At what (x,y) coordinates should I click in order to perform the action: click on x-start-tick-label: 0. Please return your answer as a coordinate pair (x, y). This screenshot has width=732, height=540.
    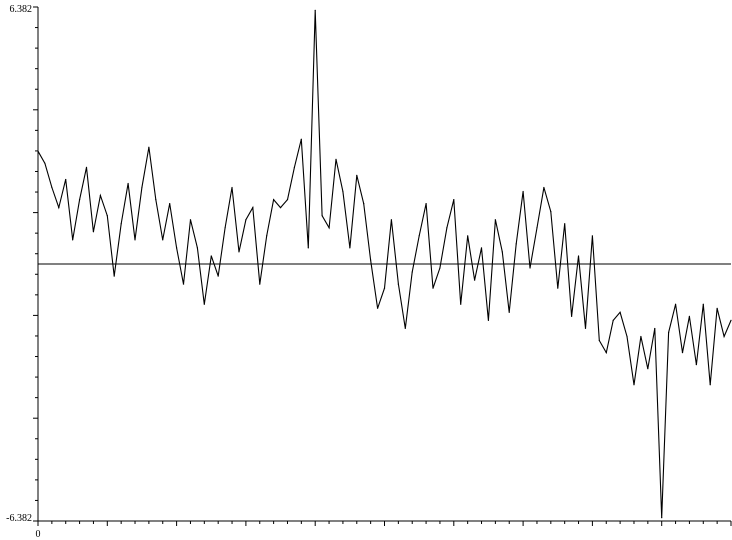
    Looking at the image, I should click on (38, 534).